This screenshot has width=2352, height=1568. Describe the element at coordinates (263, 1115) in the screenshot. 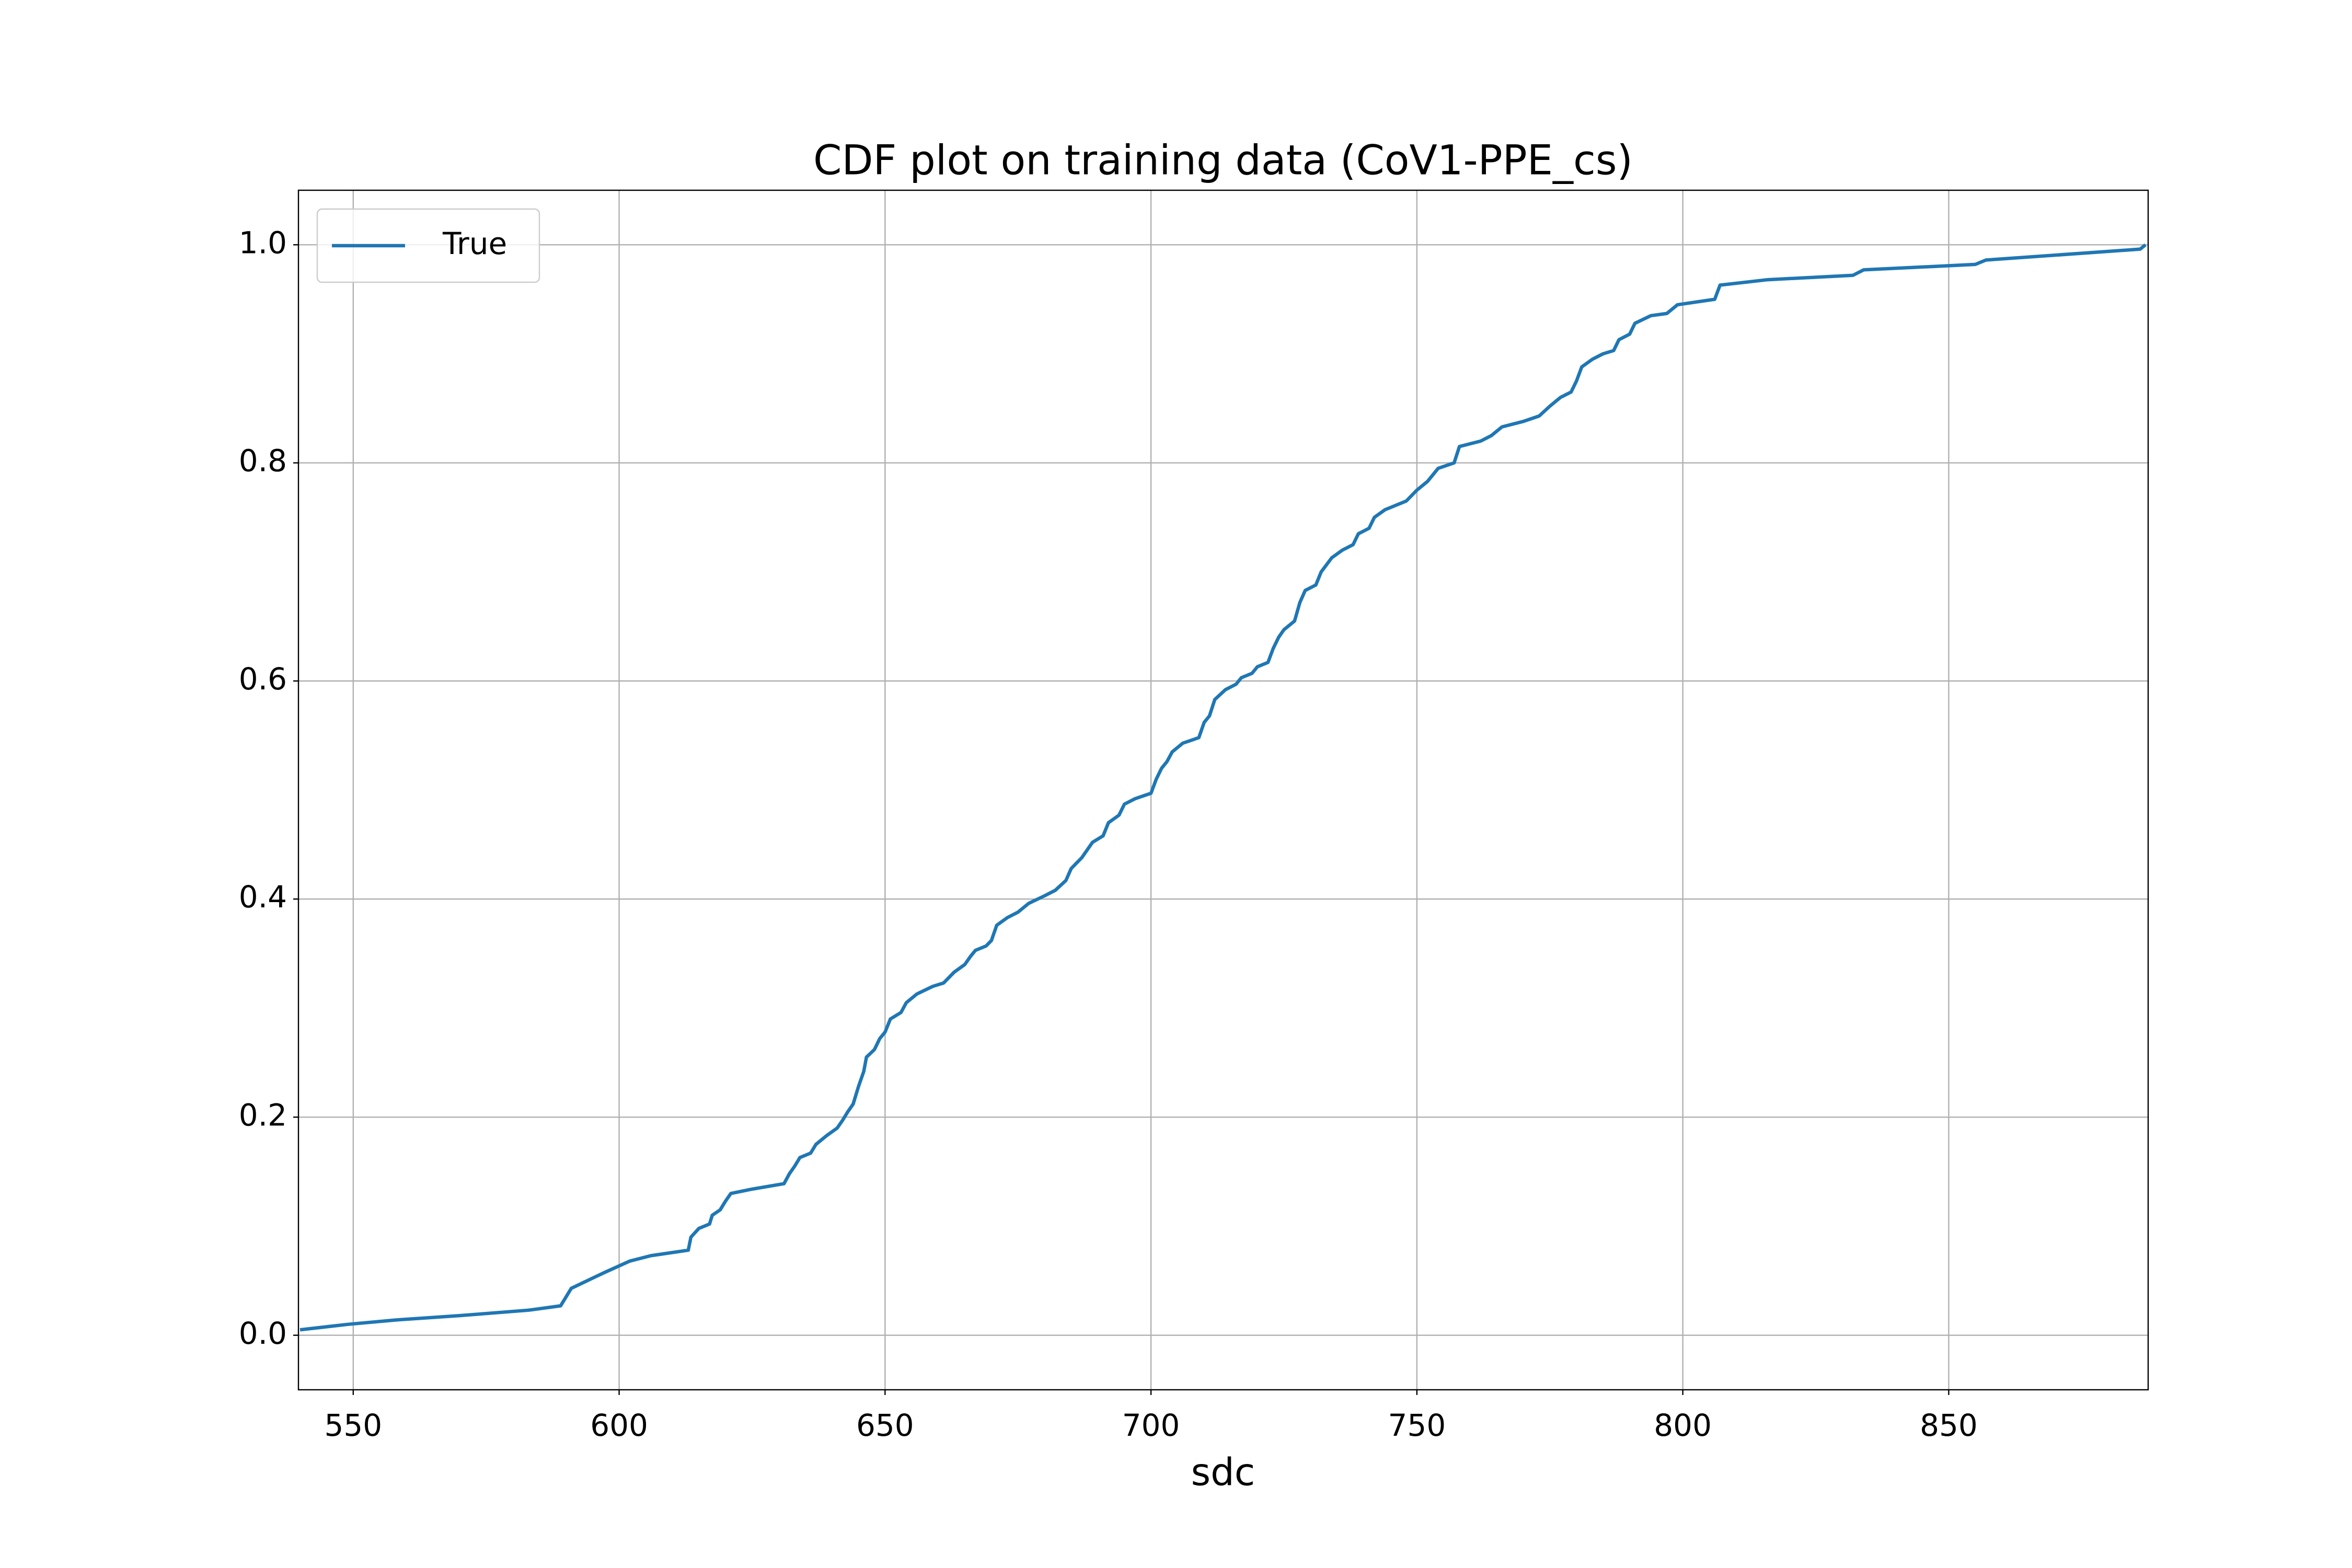

I see `y-tick-label: 0.2` at that location.